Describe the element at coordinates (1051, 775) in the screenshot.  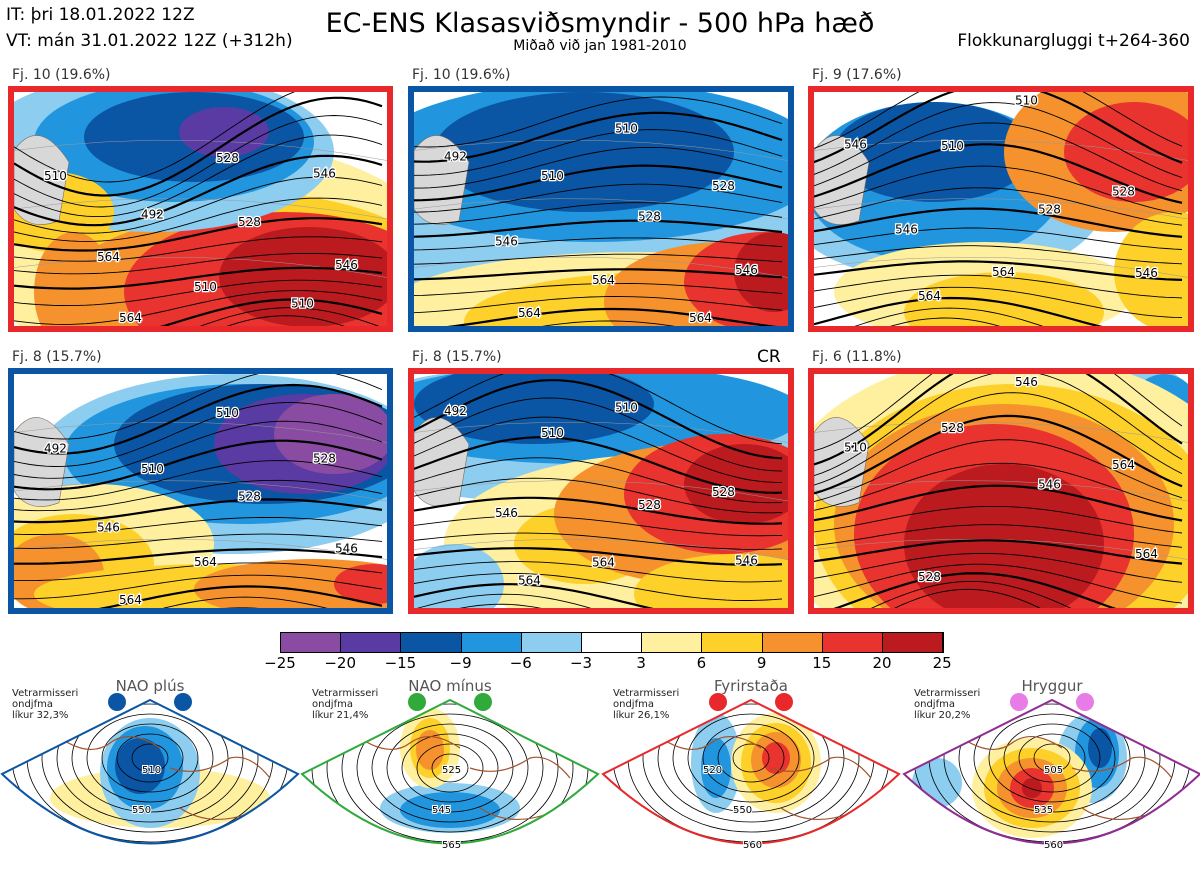
I see `regime-map: 505 535 560` at that location.